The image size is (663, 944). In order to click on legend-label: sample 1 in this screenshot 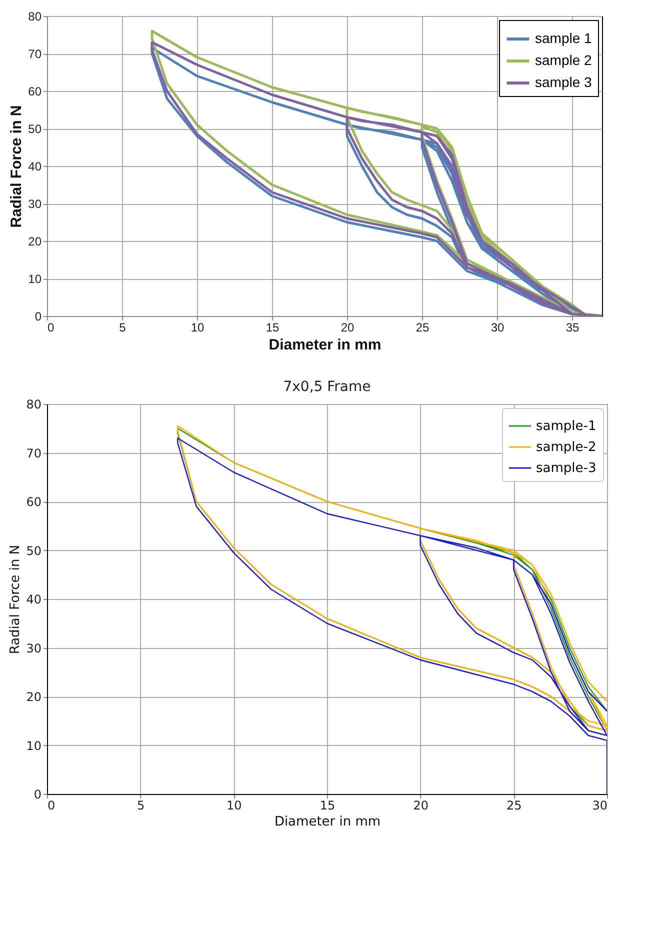, I will do `click(563, 38)`.